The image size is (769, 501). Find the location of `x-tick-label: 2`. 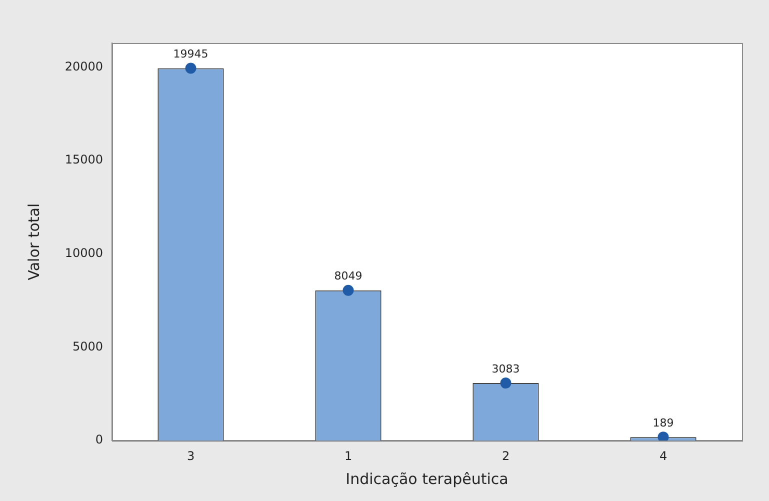

x-tick-label: 2 is located at coordinates (506, 455).